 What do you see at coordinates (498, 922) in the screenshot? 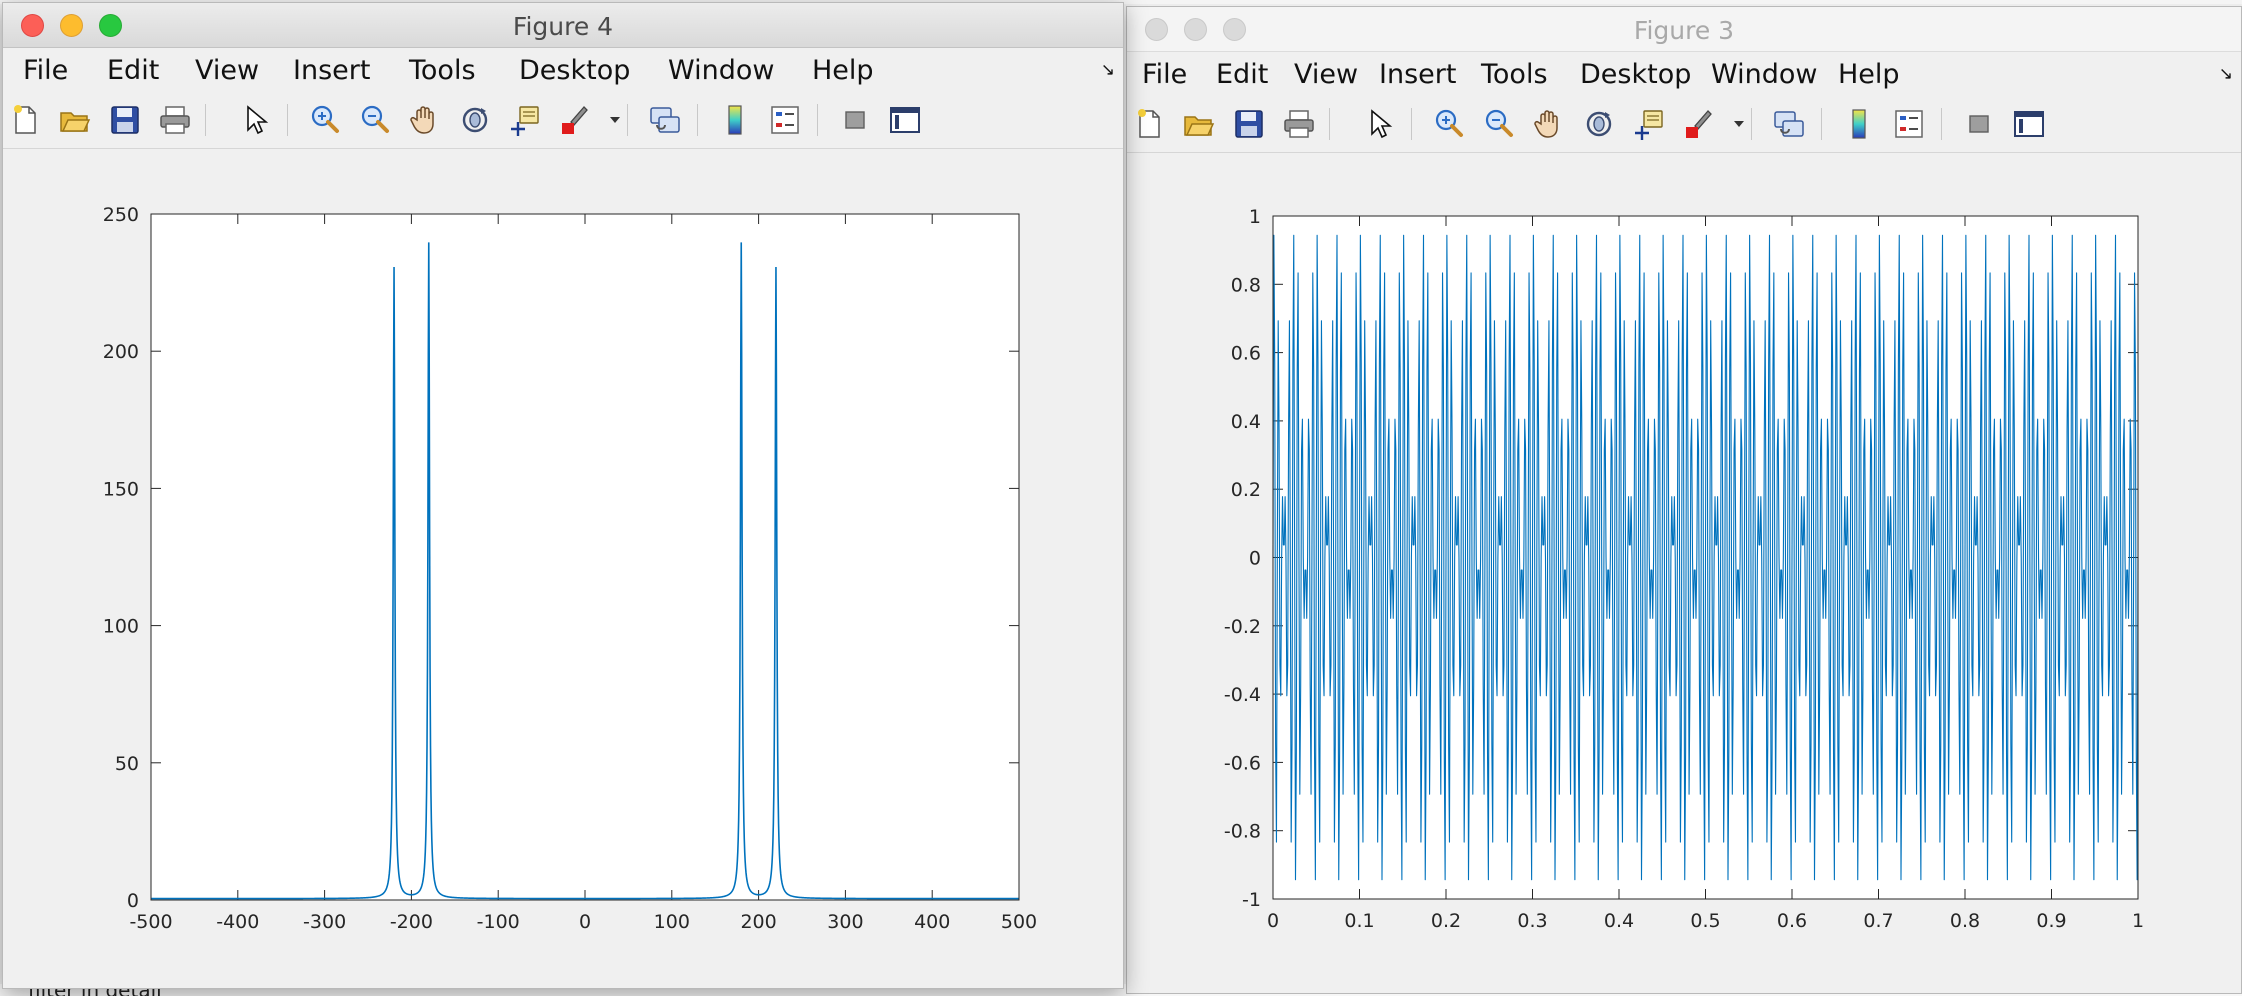
I see `x-tick-label: -100` at bounding box center [498, 922].